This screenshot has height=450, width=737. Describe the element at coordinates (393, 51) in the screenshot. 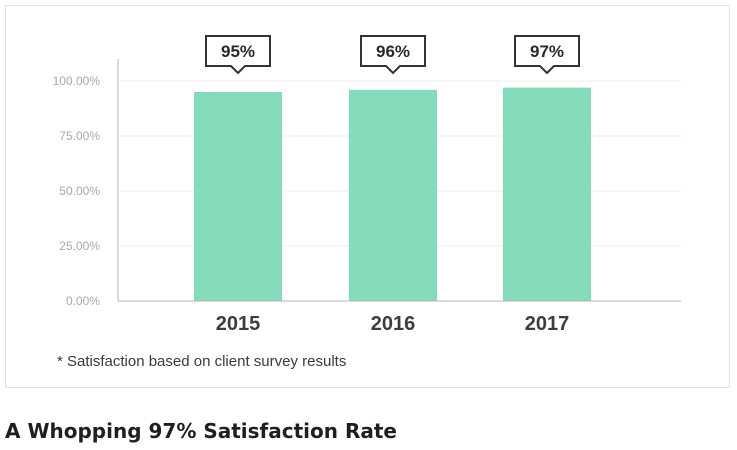

I see `data-label: 96%` at that location.